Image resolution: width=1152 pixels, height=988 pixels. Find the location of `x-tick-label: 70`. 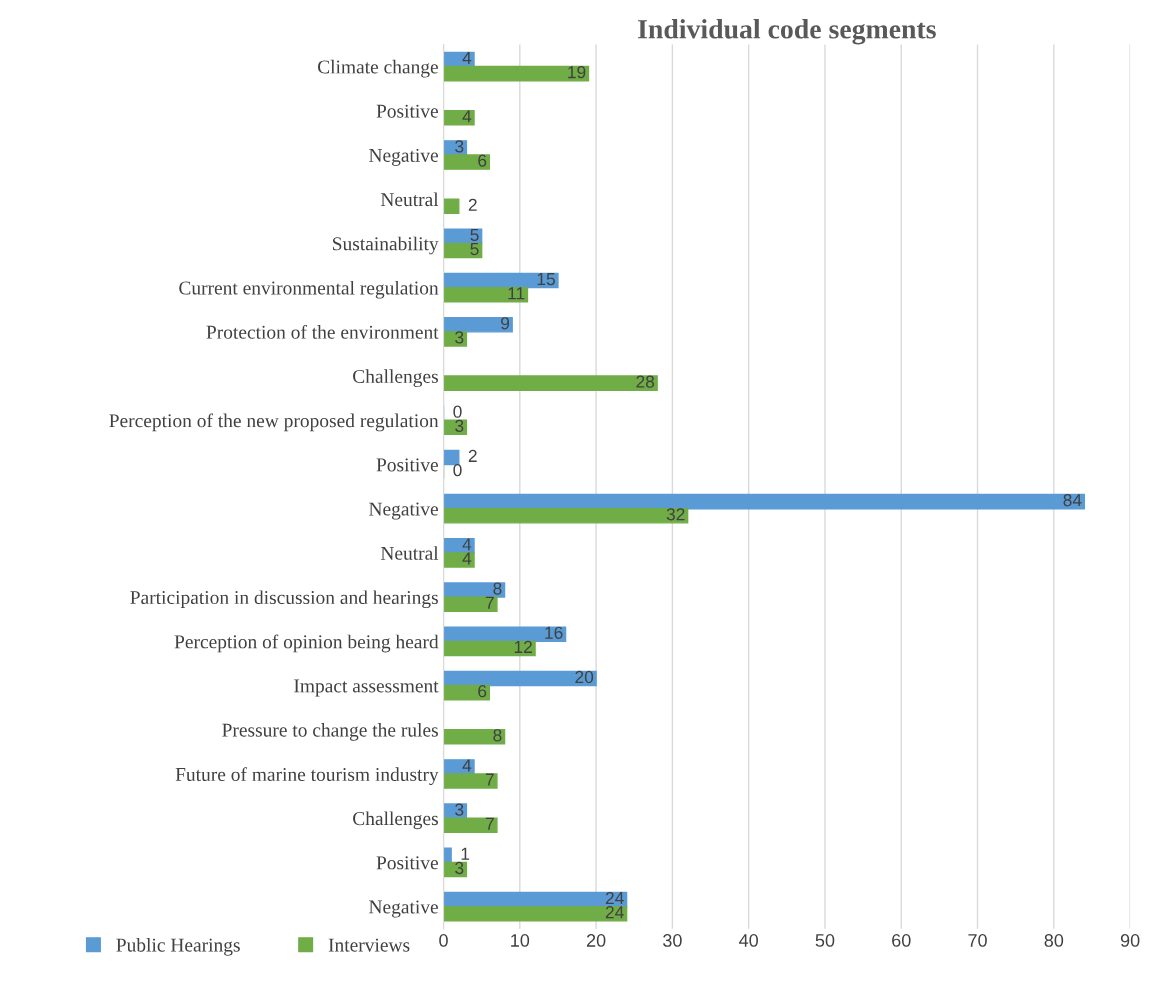

x-tick-label: 70 is located at coordinates (977, 940).